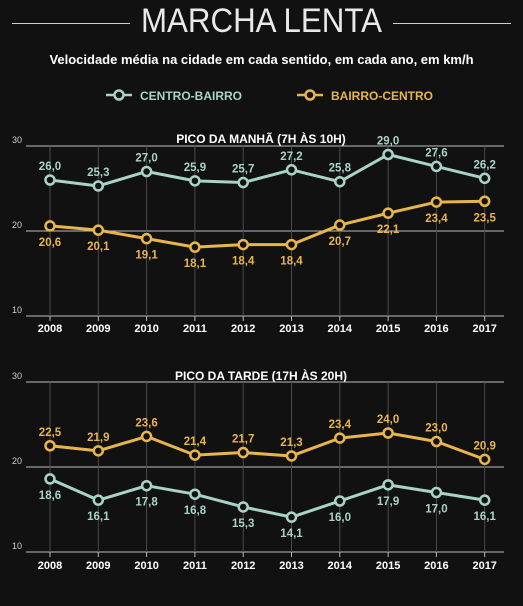 The height and width of the screenshot is (606, 523). I want to click on data-label: 29,0, so click(388, 142).